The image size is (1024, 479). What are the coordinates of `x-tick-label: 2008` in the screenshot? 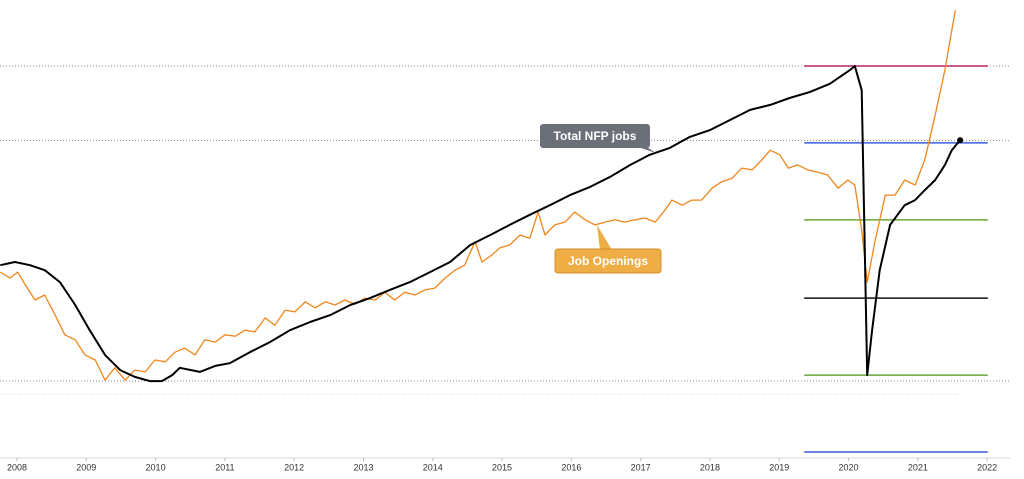 It's located at (17, 467).